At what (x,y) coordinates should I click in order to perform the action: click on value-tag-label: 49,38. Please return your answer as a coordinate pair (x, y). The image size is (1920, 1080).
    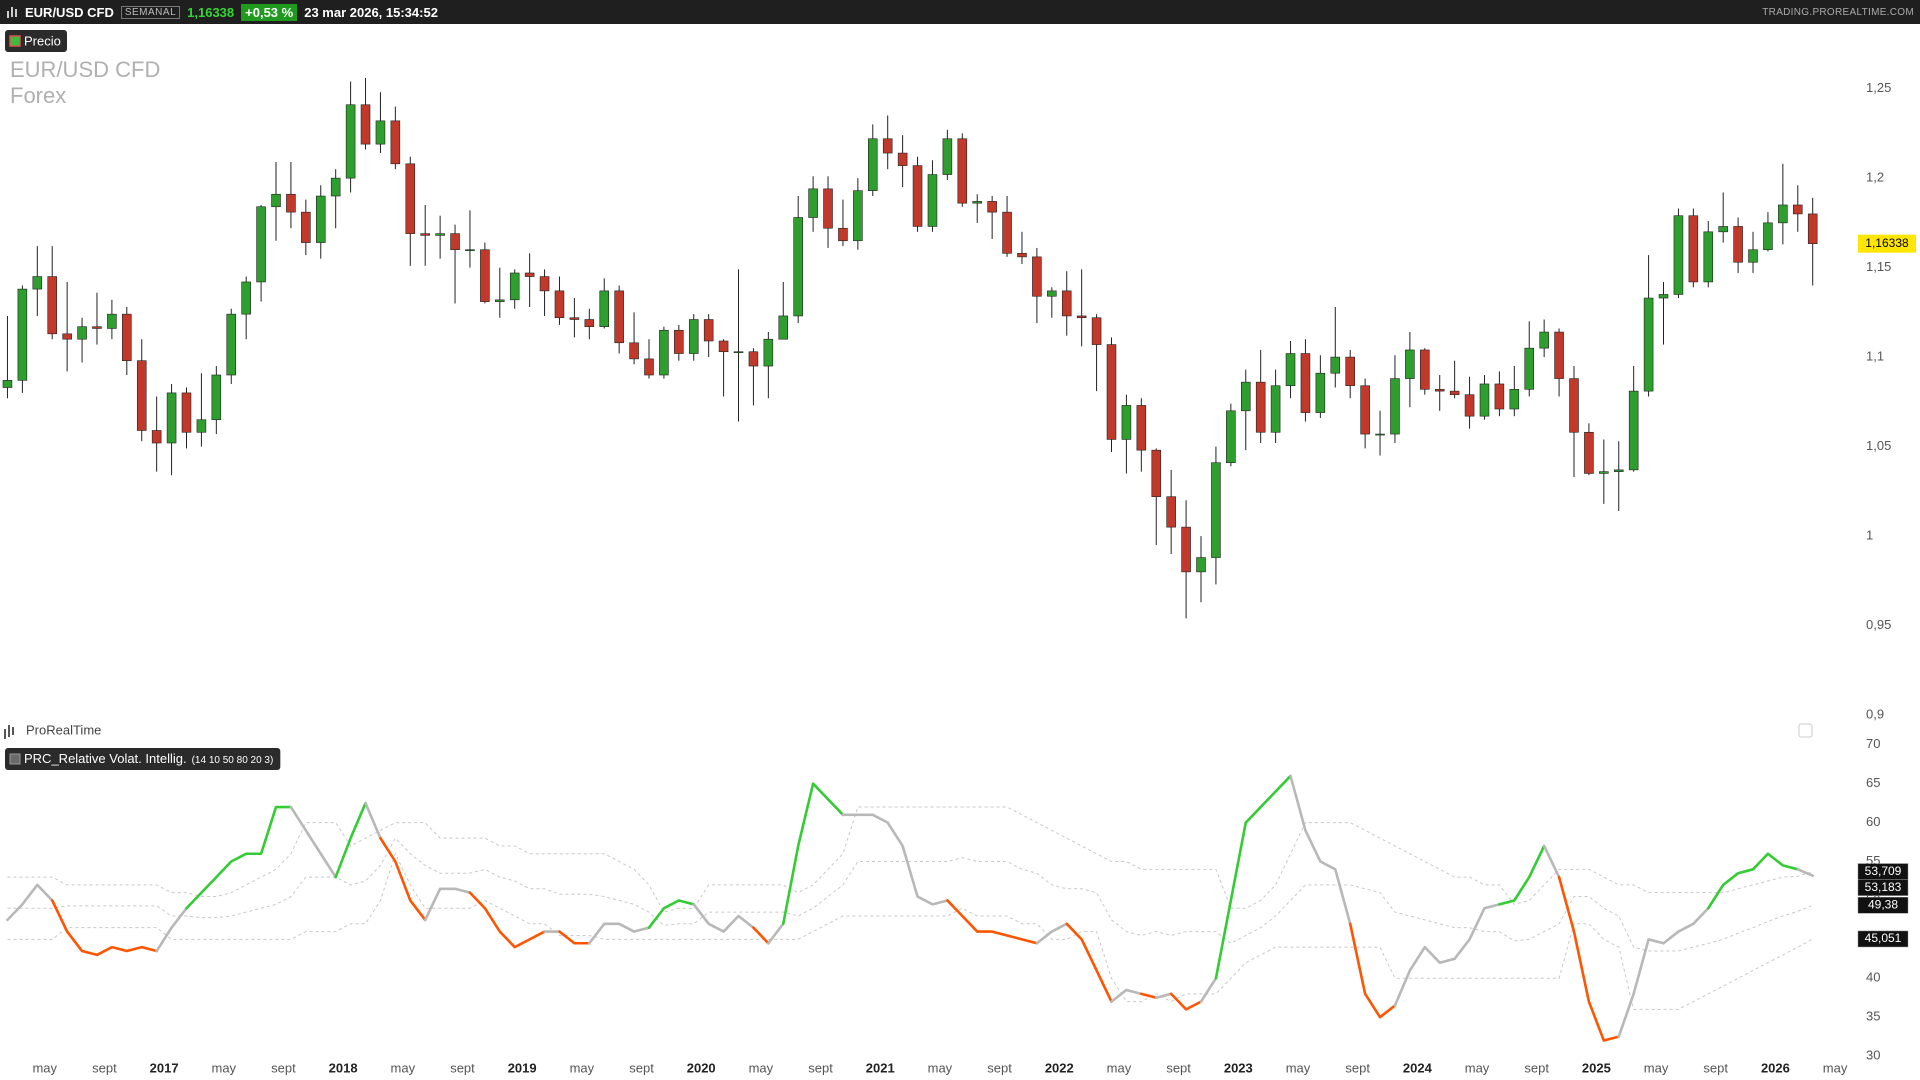
    Looking at the image, I should click on (1883, 904).